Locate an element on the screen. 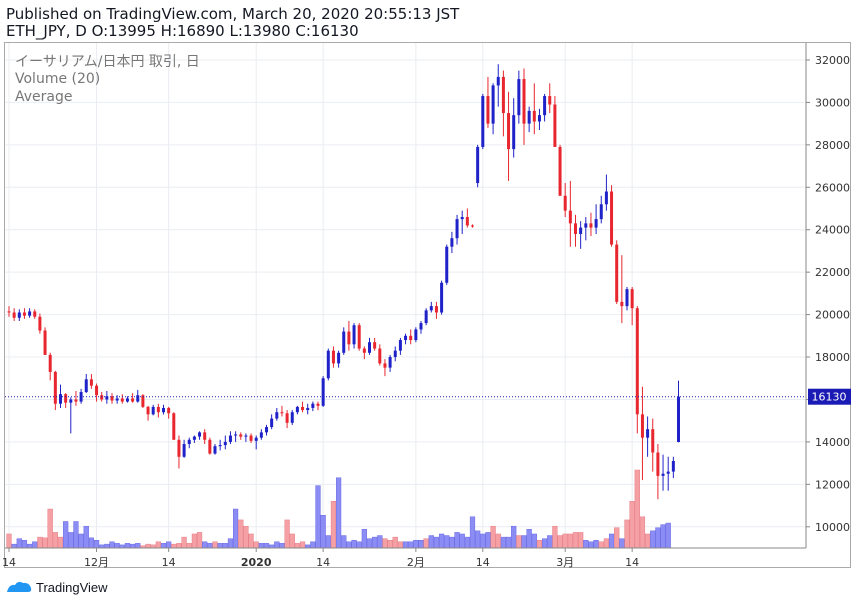 The height and width of the screenshot is (605, 858). price-tick-label: 30000 is located at coordinates (832, 102).